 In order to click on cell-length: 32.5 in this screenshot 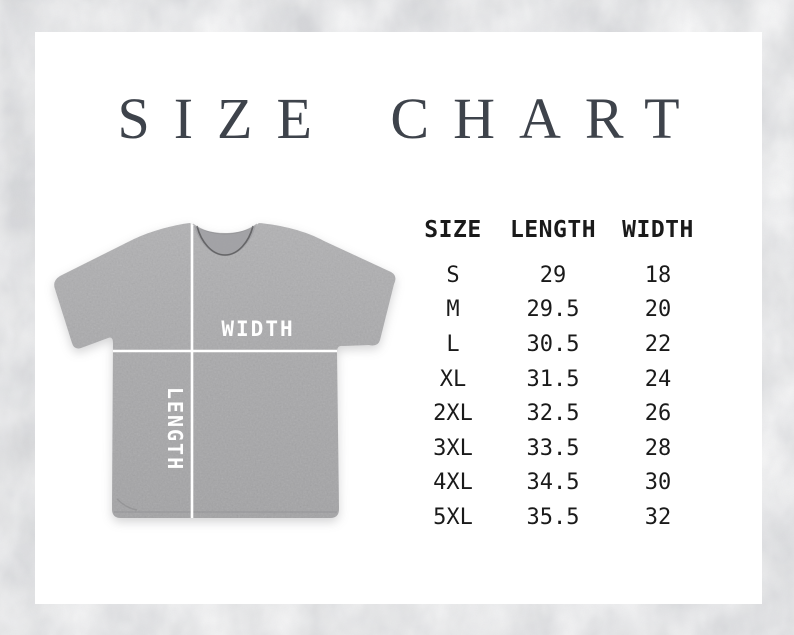, I will do `click(553, 414)`.